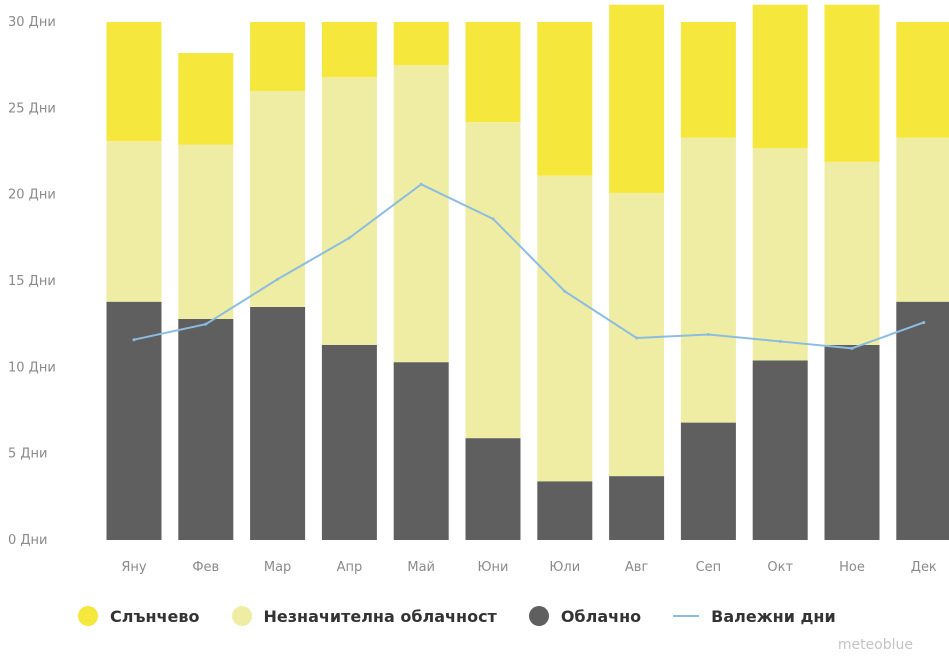  I want to click on bar-segment-Слънчево-Юни, so click(493, 72).